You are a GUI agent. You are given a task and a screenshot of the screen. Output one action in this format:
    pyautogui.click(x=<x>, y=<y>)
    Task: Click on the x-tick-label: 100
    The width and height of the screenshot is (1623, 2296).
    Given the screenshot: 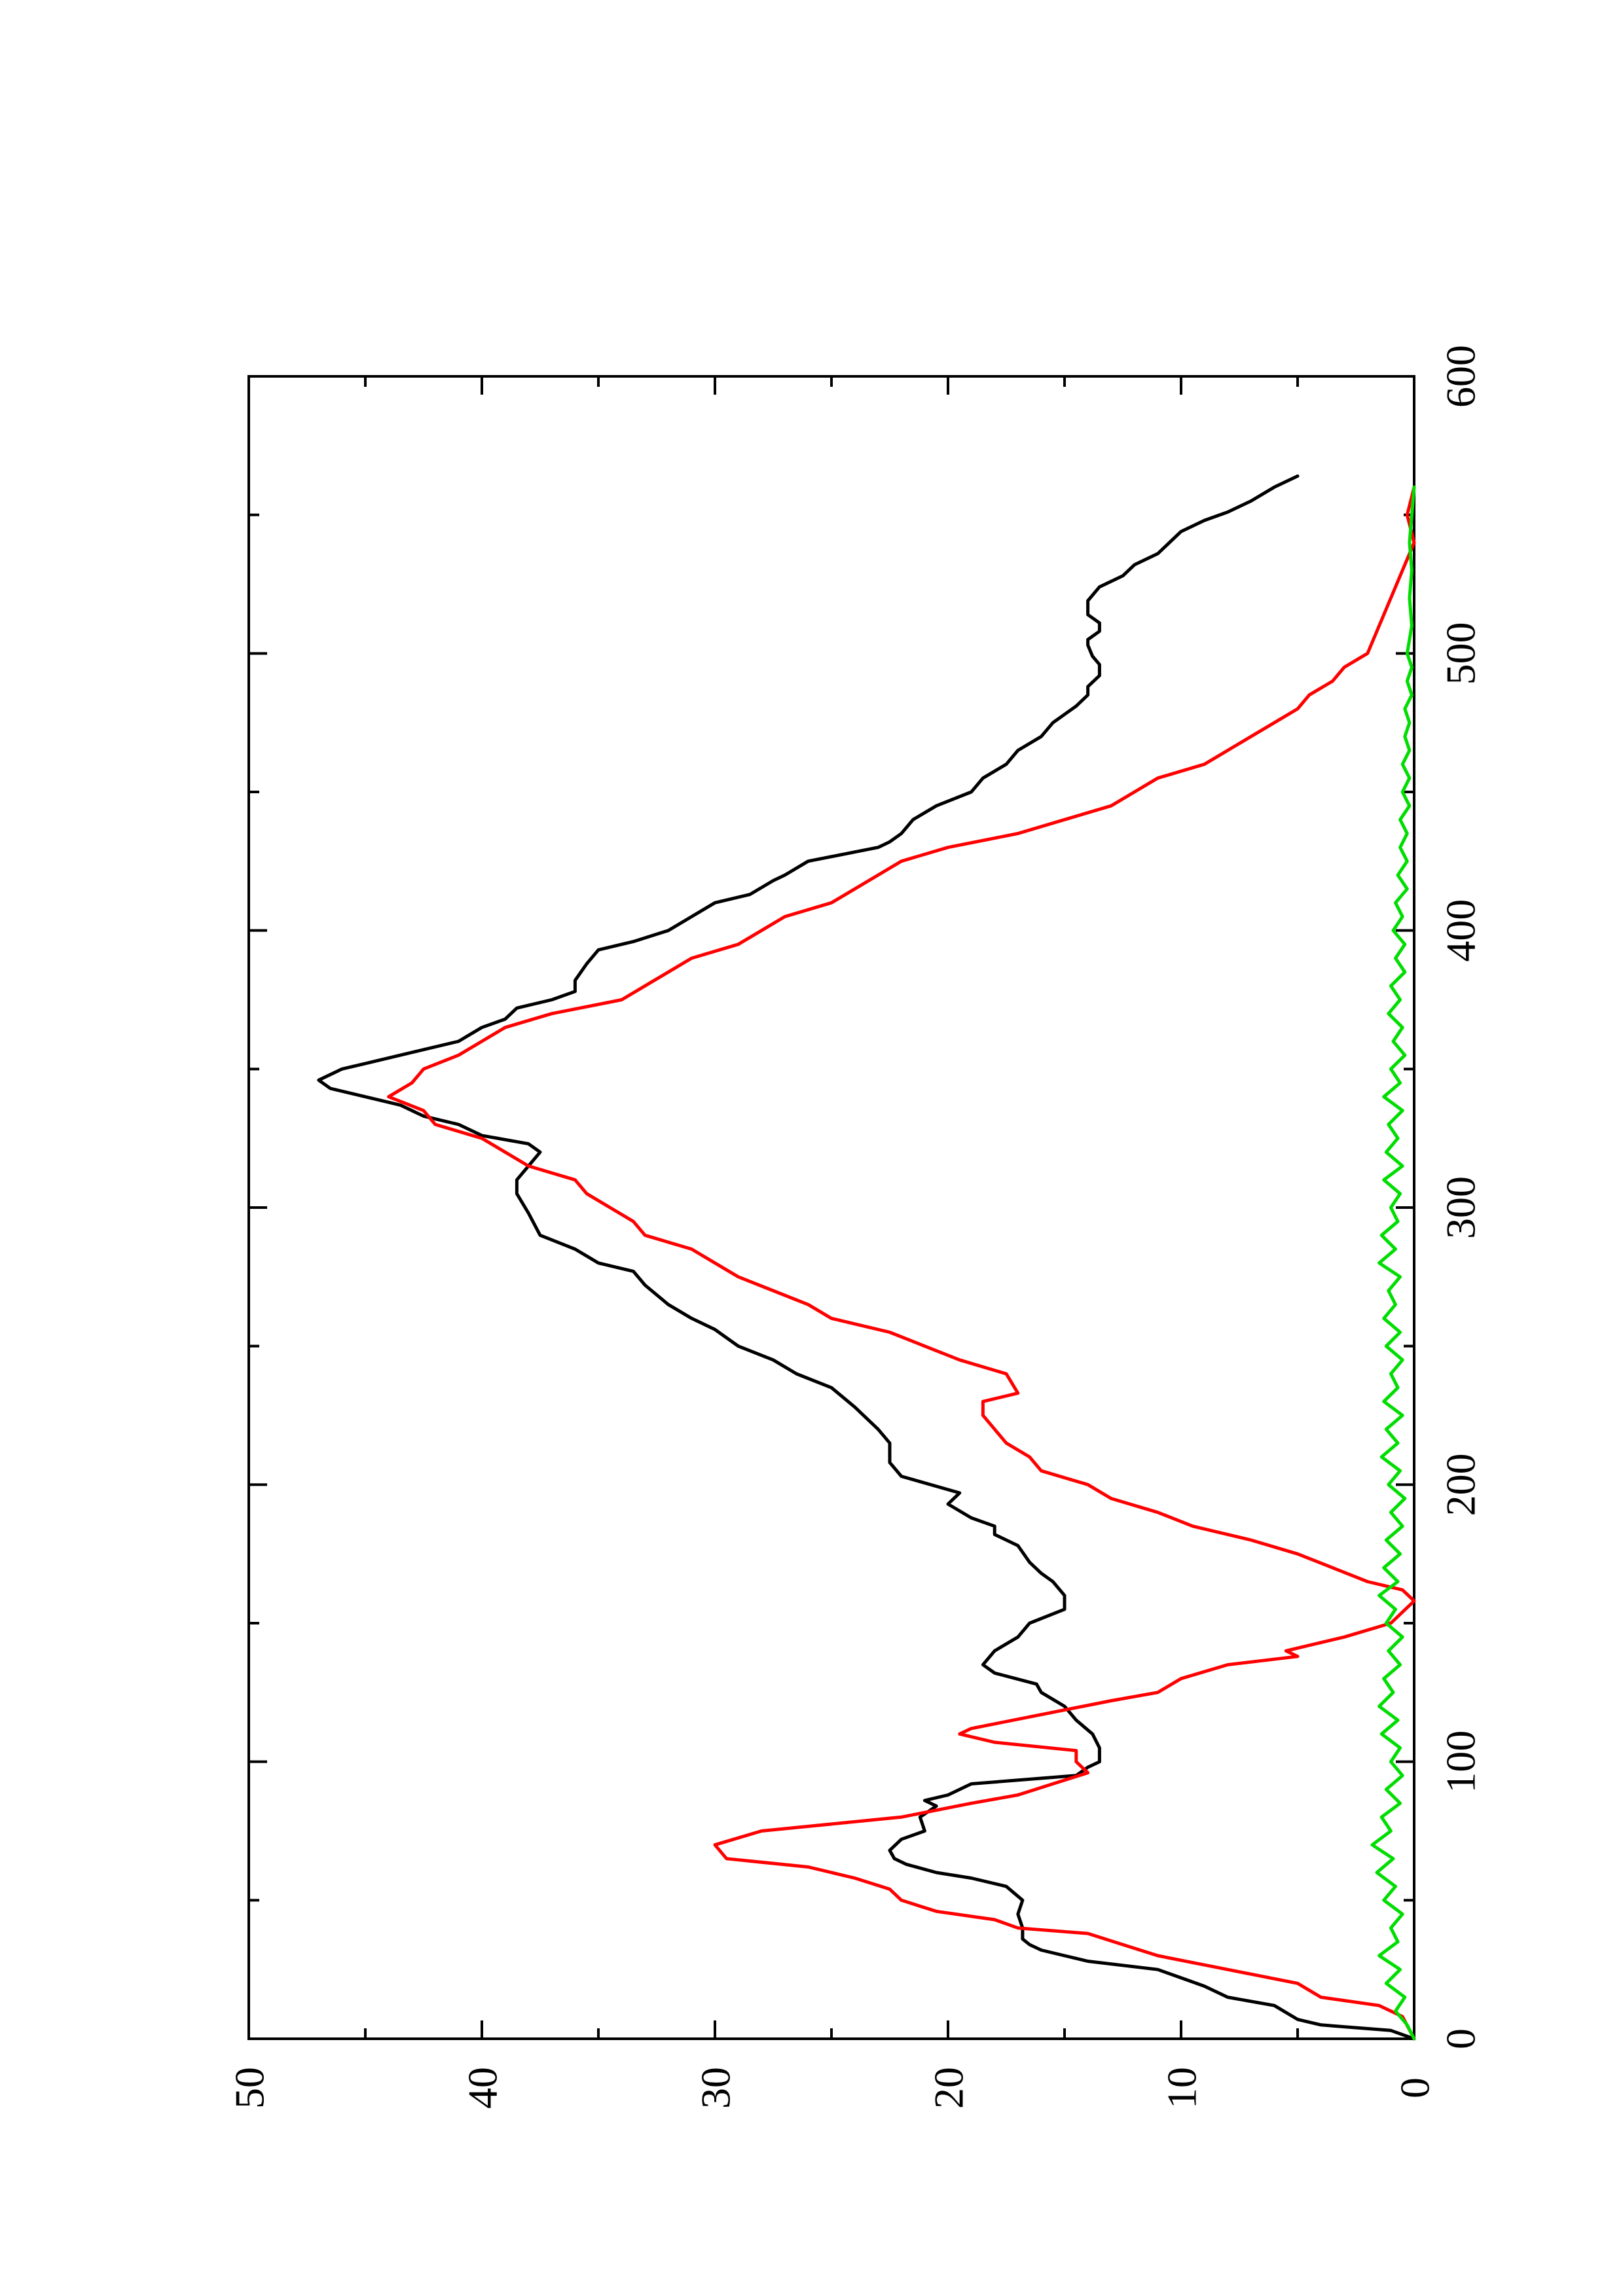 What is the action you would take?
    pyautogui.click(x=1460, y=1762)
    